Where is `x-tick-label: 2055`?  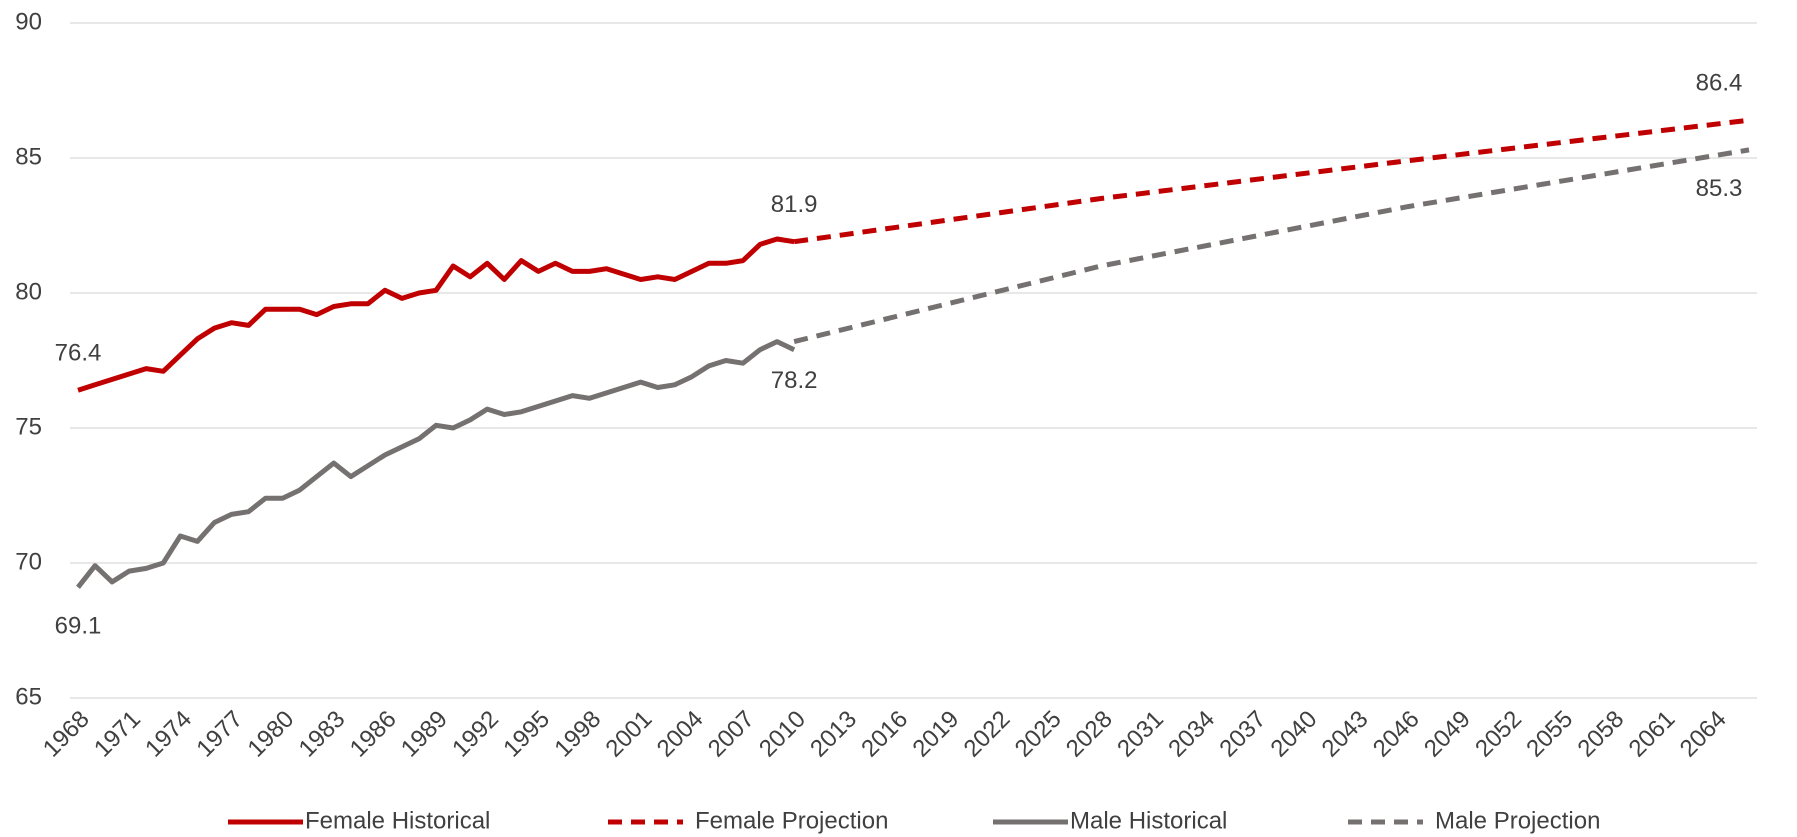
x-tick-label: 2055 is located at coordinates (1549, 734).